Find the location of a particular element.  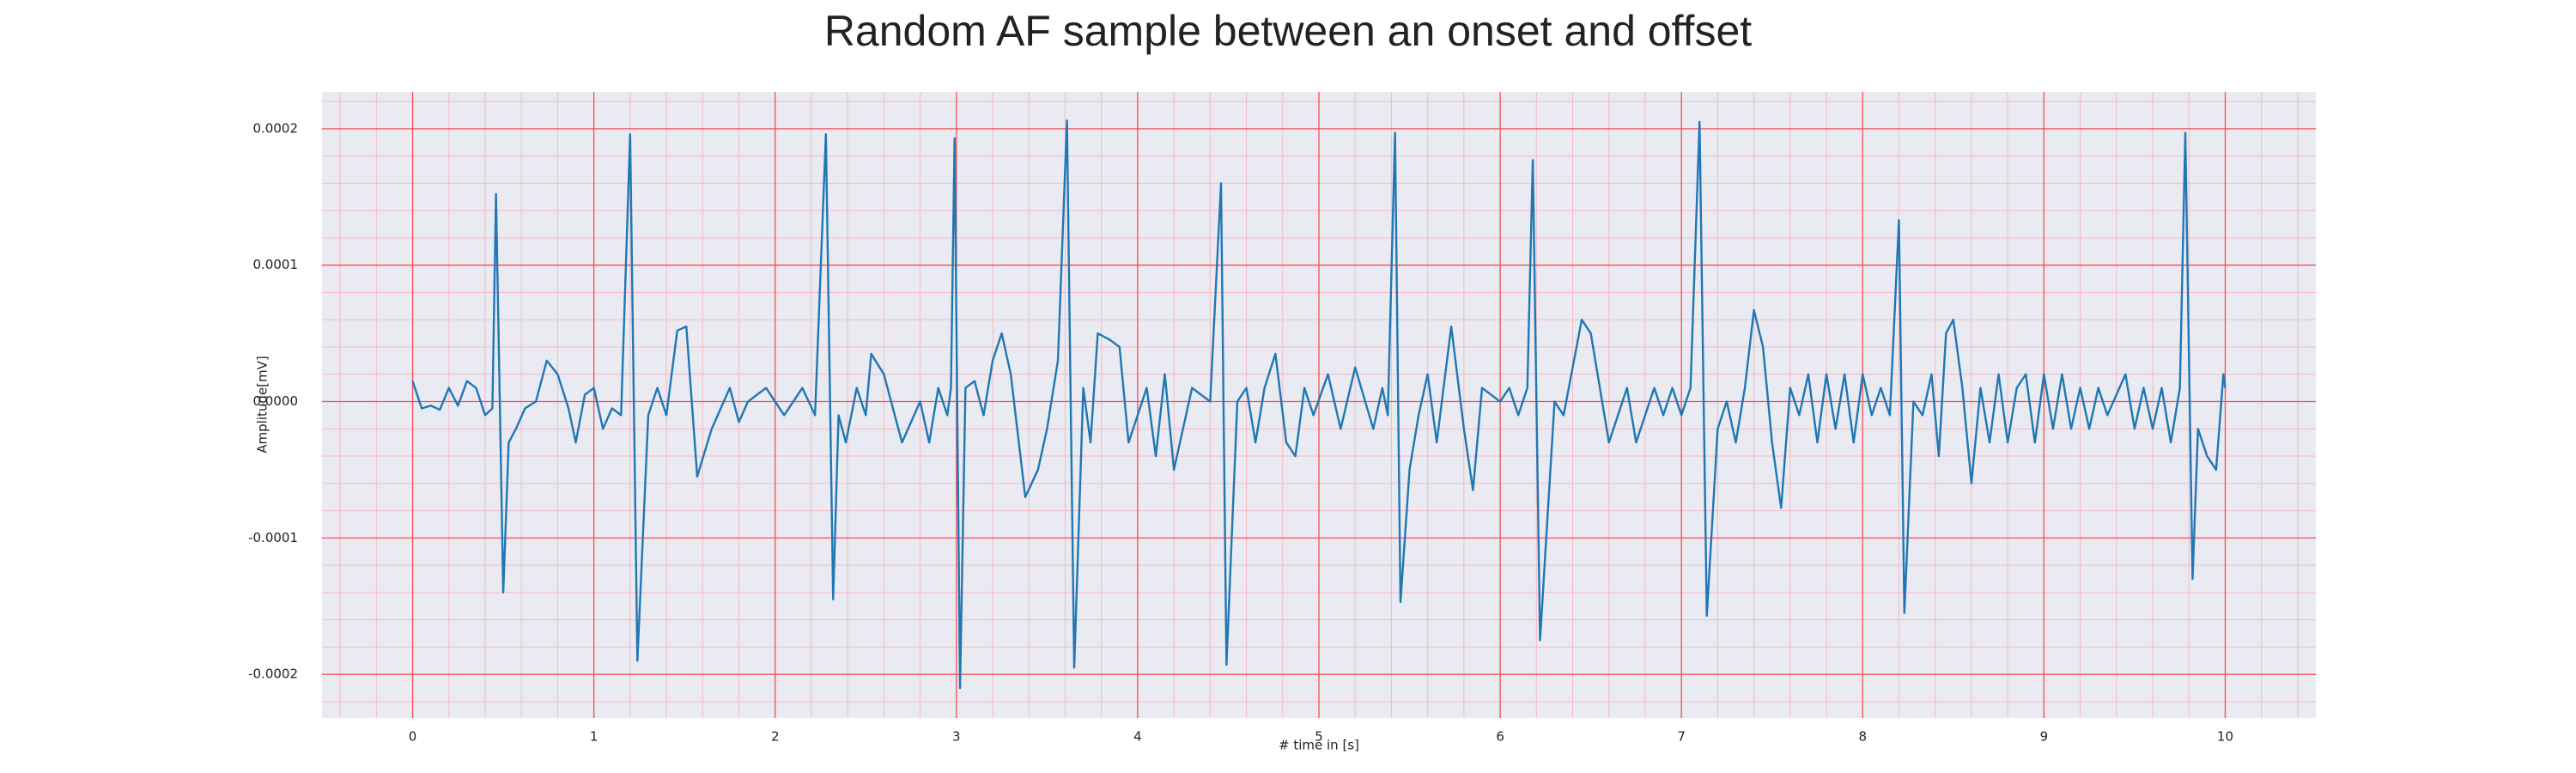

y-axis-label: Amplitude[mV] is located at coordinates (262, 404).